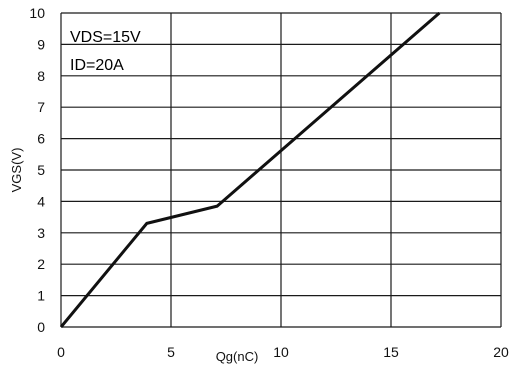 This screenshot has height=371, width=512. I want to click on y-tick-label: 8, so click(41, 76).